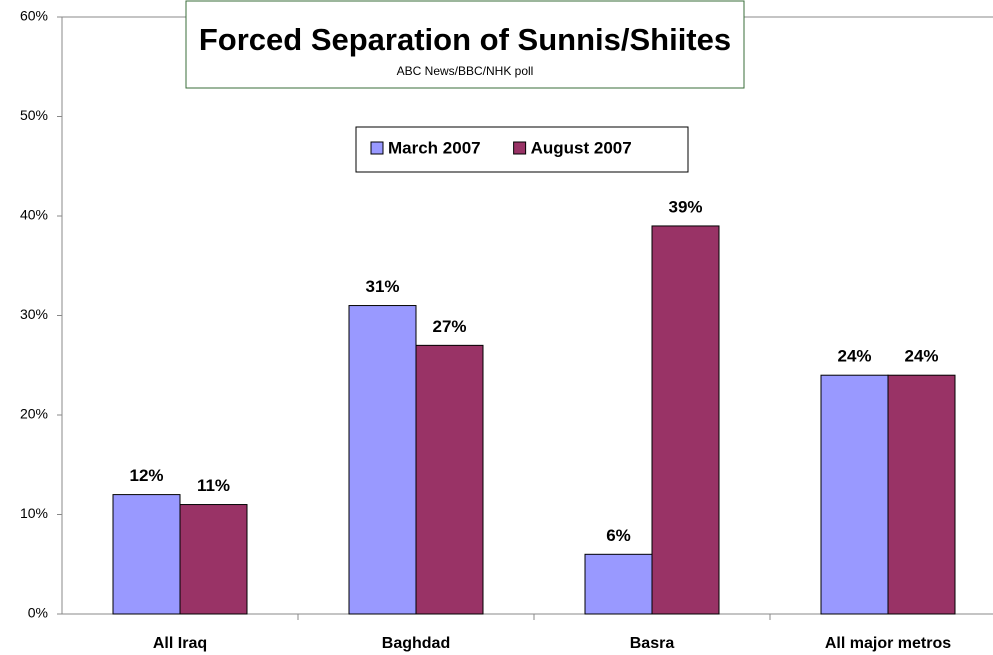 This screenshot has height=655, width=993. What do you see at coordinates (581, 147) in the screenshot?
I see `legend-label: August 2007` at bounding box center [581, 147].